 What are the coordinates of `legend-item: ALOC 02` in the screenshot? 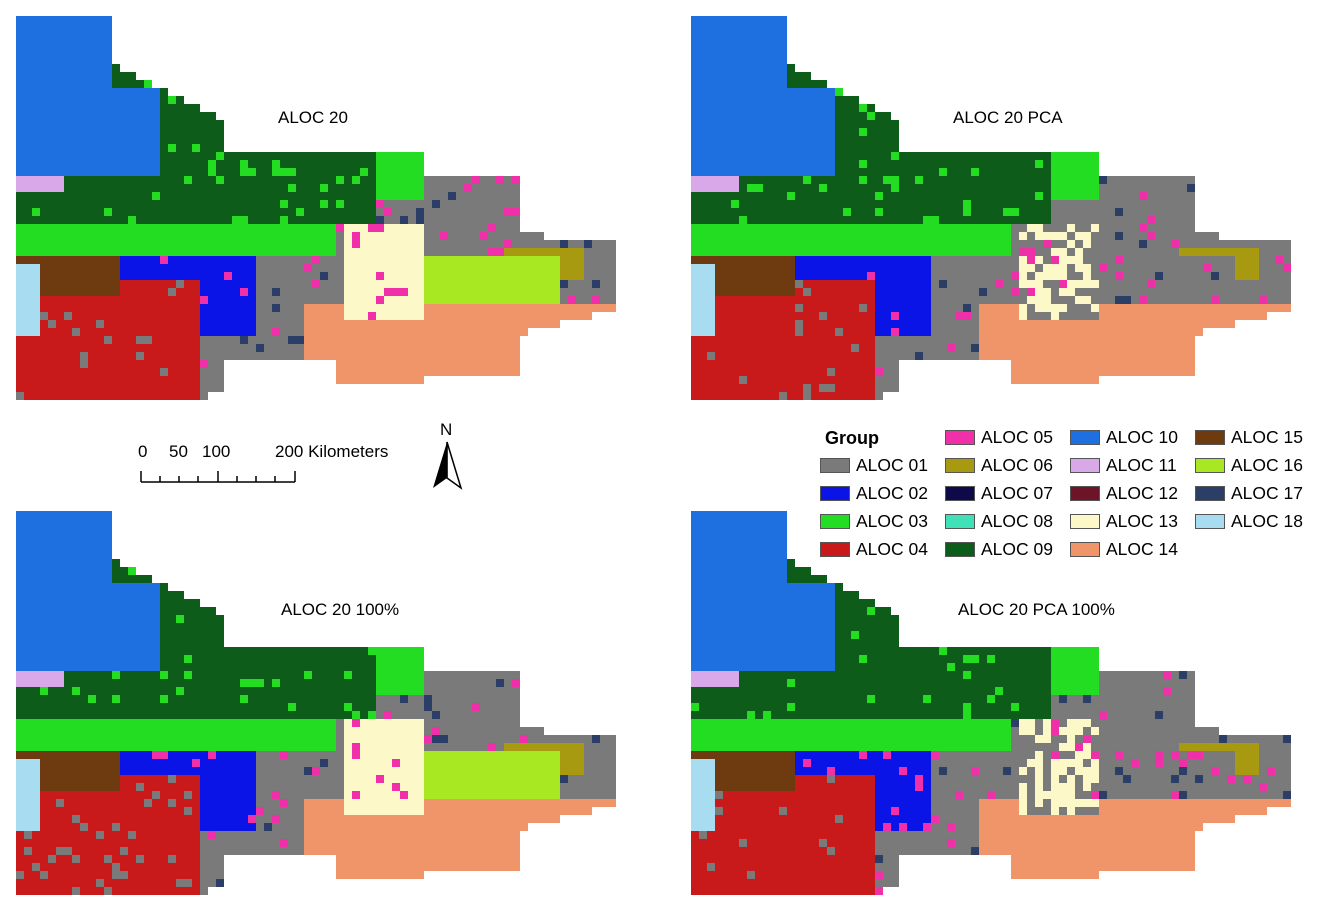 It's located at (874, 493).